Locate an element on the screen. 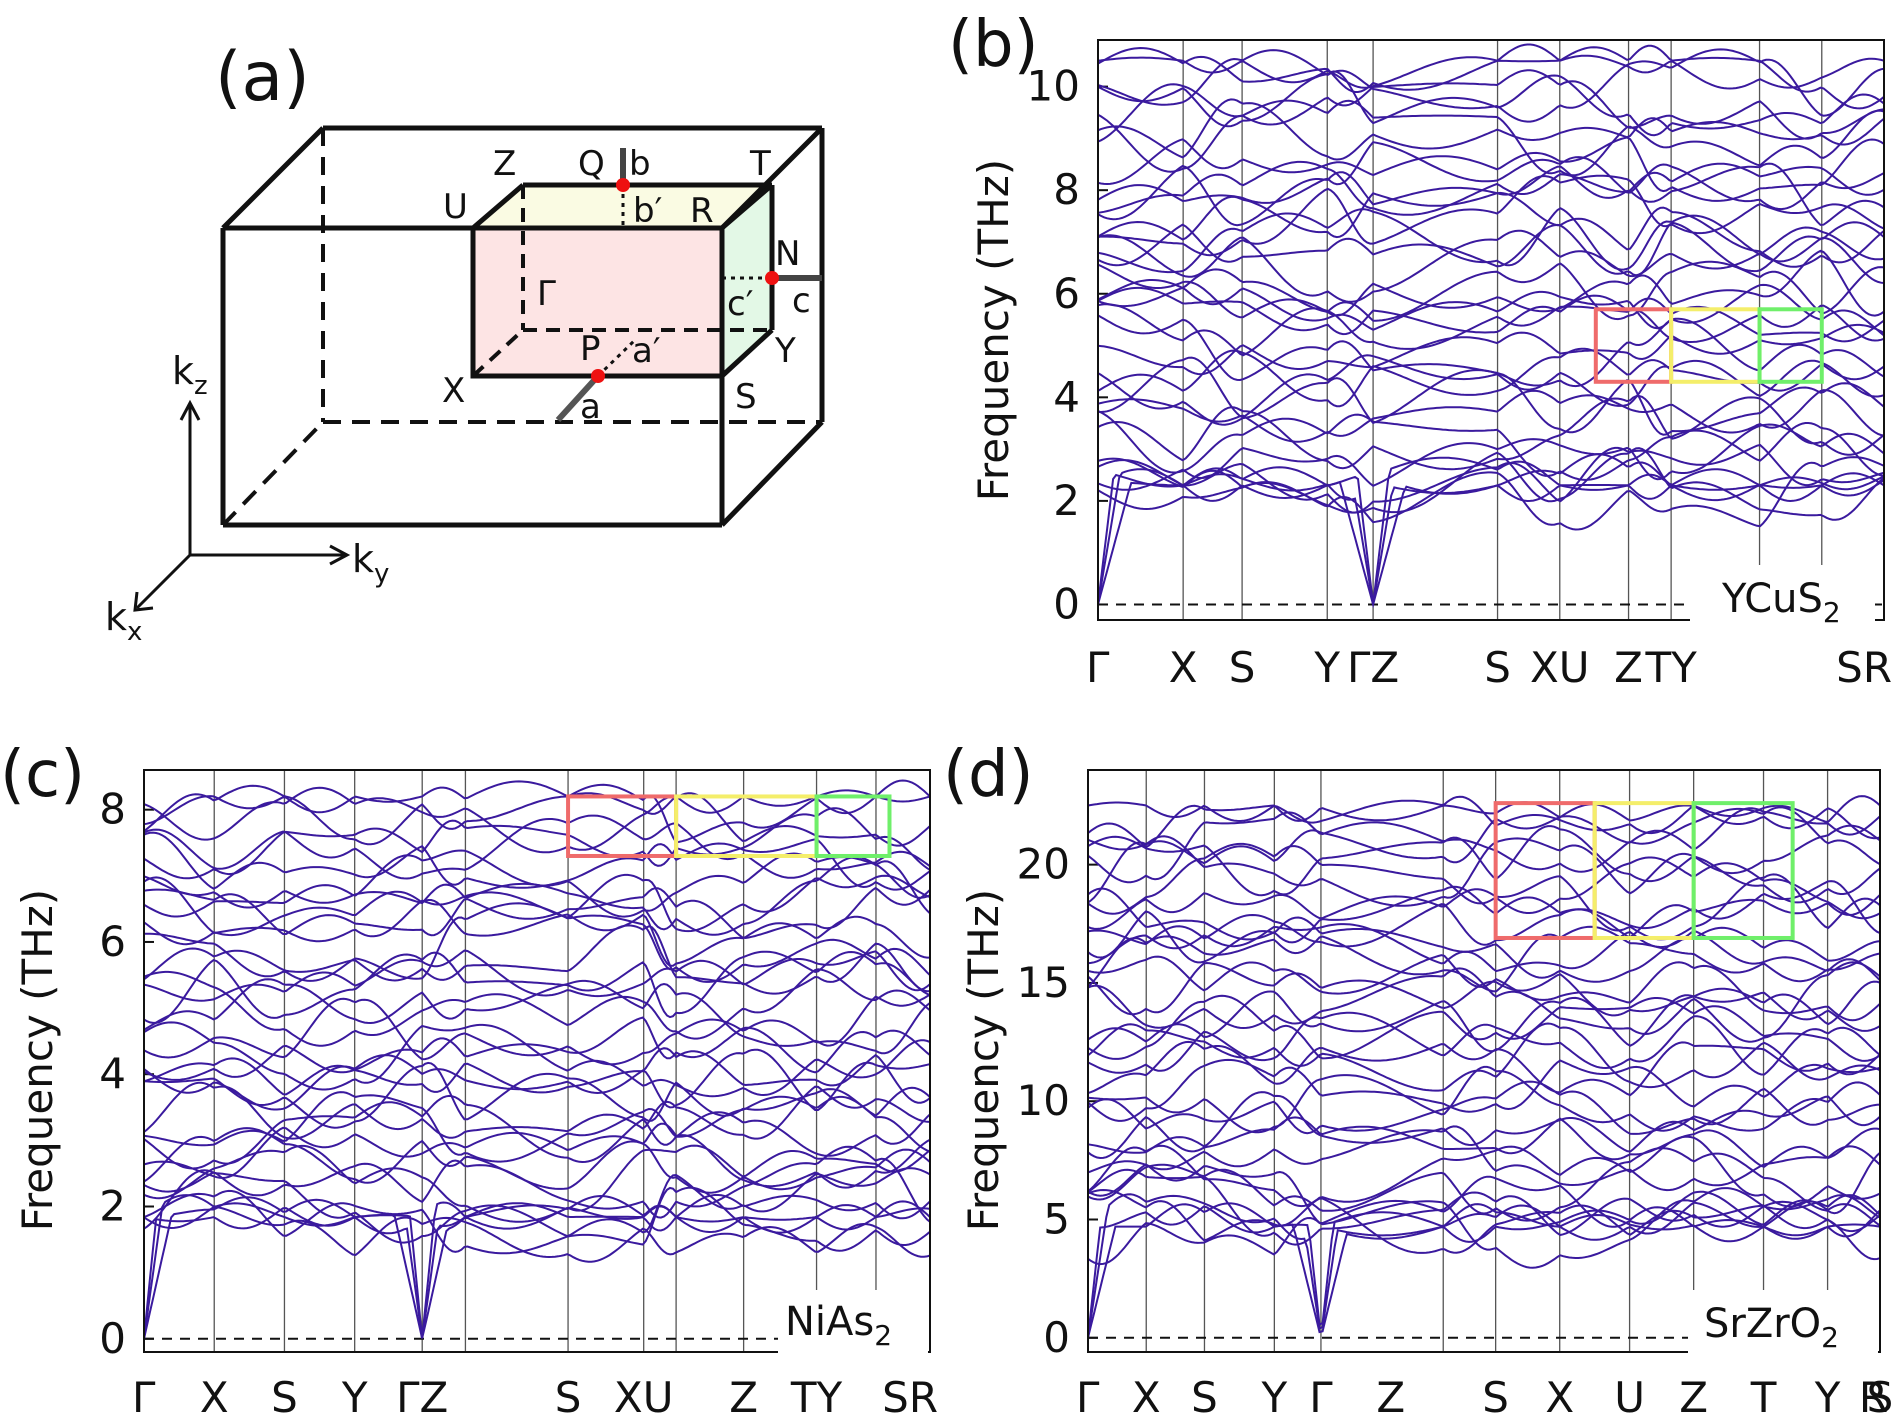 The image size is (1899, 1419). bz-label-n: N is located at coordinates (787, 254).